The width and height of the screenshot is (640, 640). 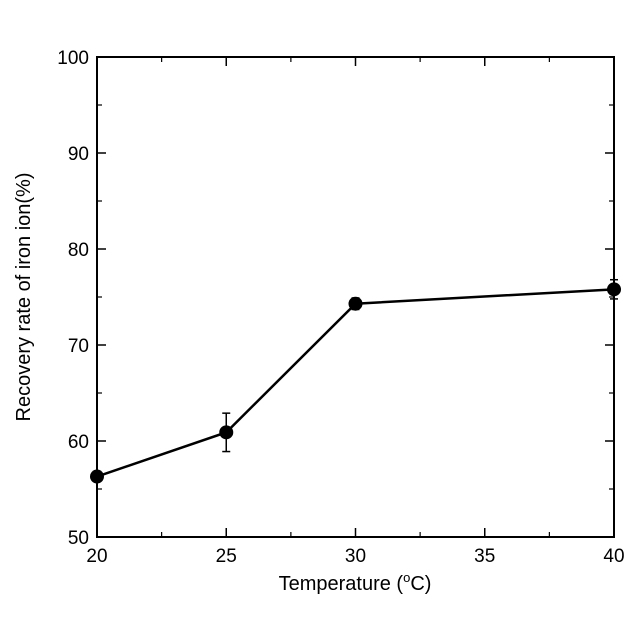 What do you see at coordinates (78, 442) in the screenshot?
I see `y-tick-label: 60` at bounding box center [78, 442].